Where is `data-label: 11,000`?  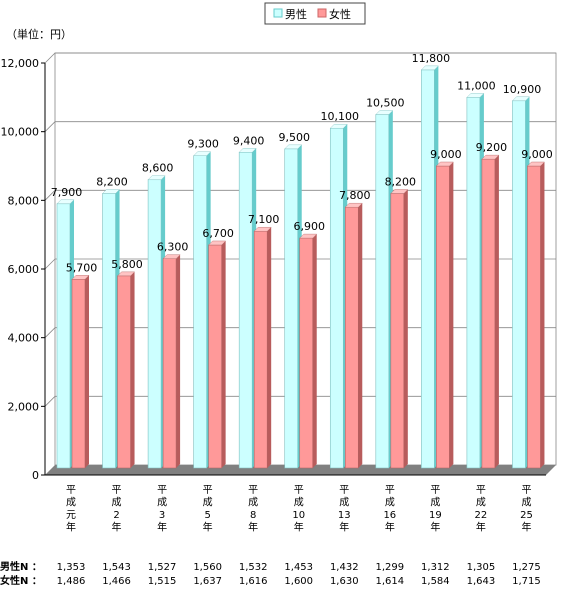
data-label: 11,000 is located at coordinates (476, 85).